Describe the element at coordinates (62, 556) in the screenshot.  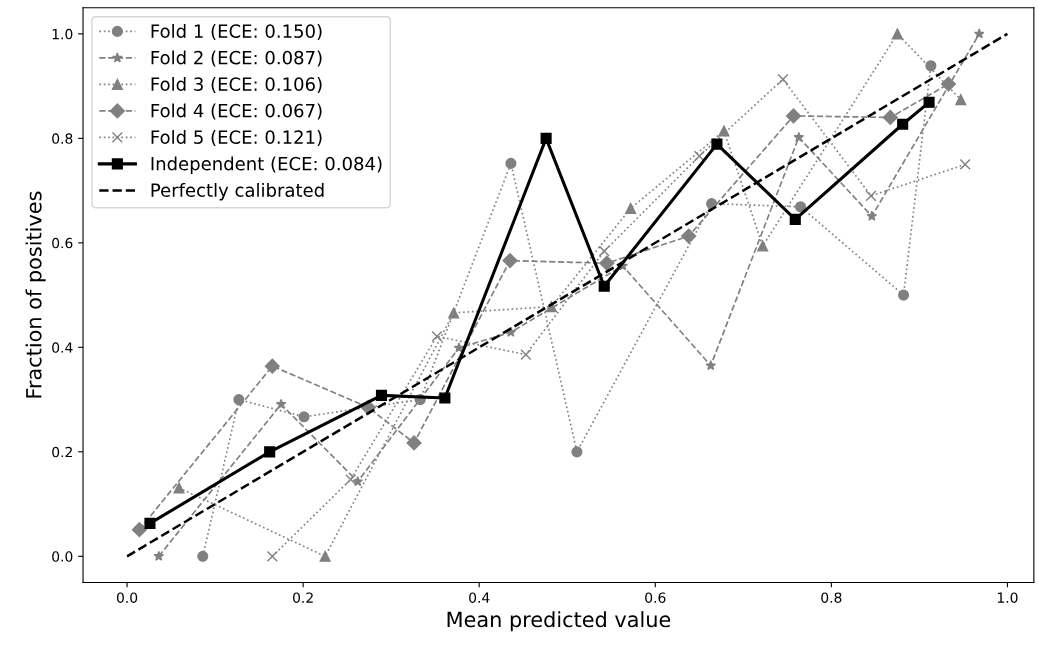
I see `y-tick-label: 0.0` at that location.